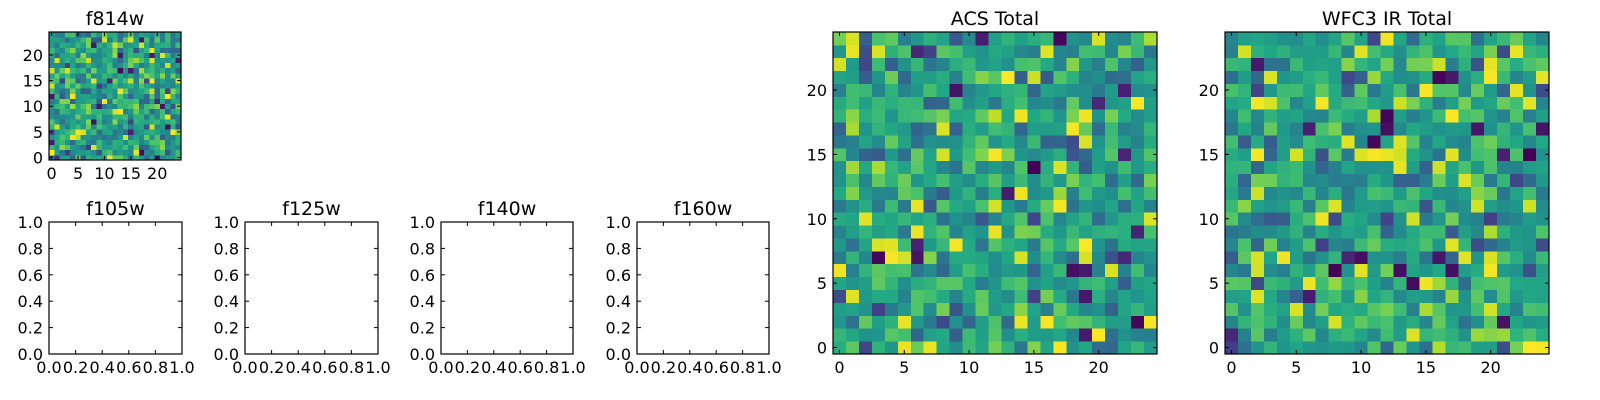 This screenshot has height=400, width=1600. I want to click on y-tick-label: 5, so click(822, 283).